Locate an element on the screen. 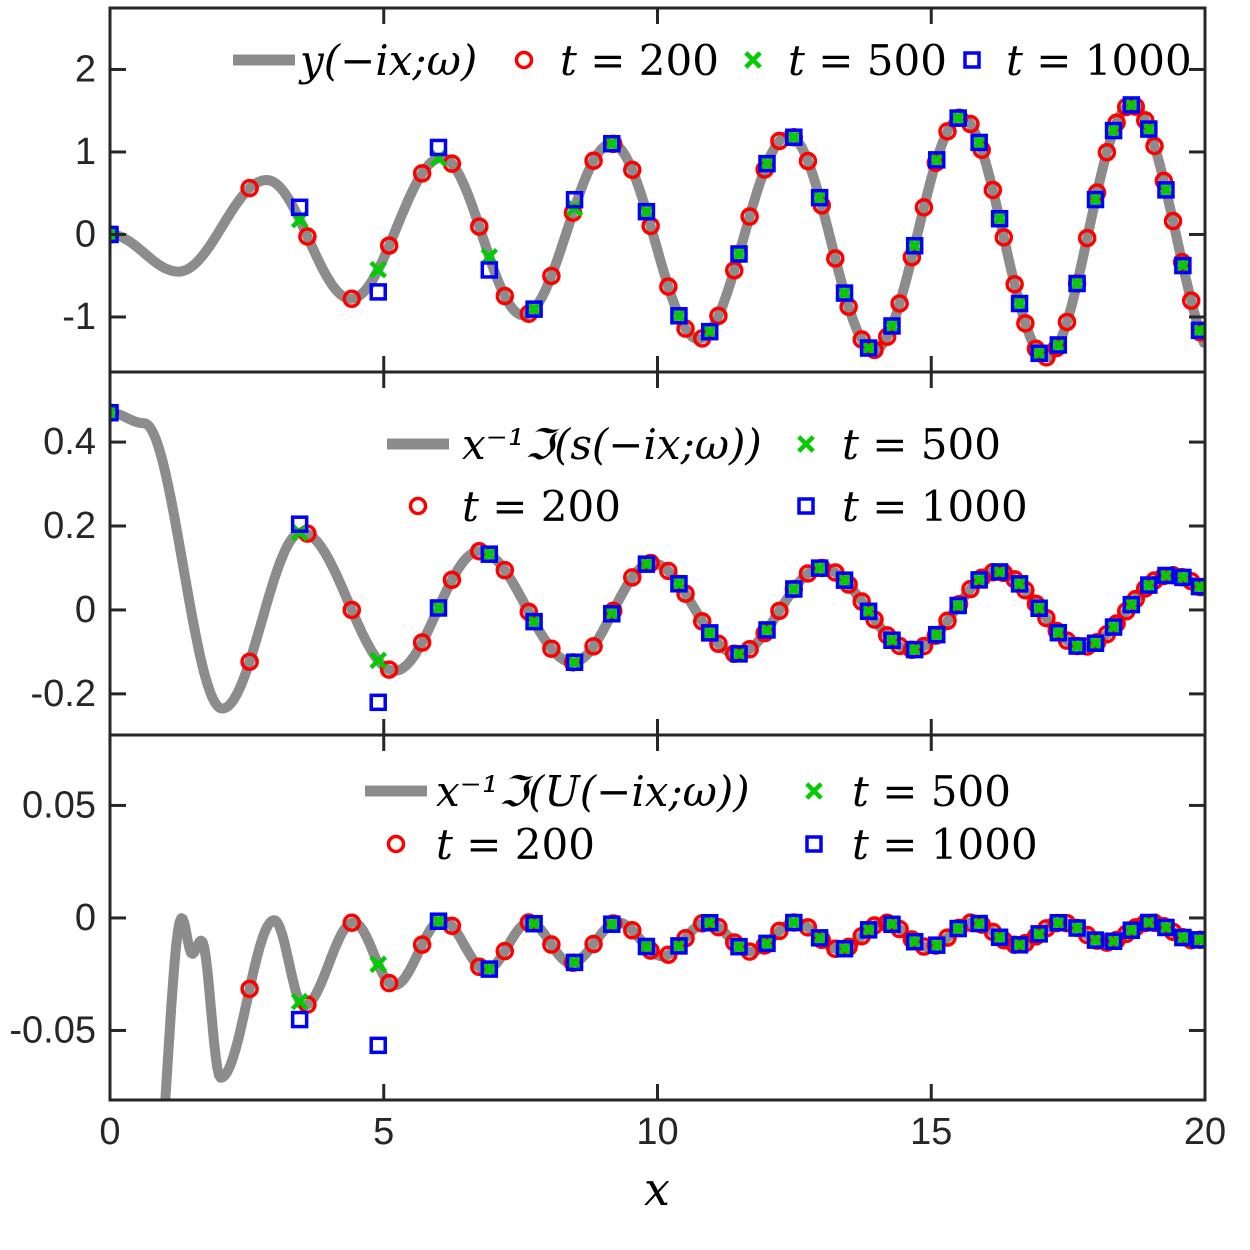 Image resolution: width=1250 pixels, height=1250 pixels. x-tick-label: 10 is located at coordinates (657, 1132).